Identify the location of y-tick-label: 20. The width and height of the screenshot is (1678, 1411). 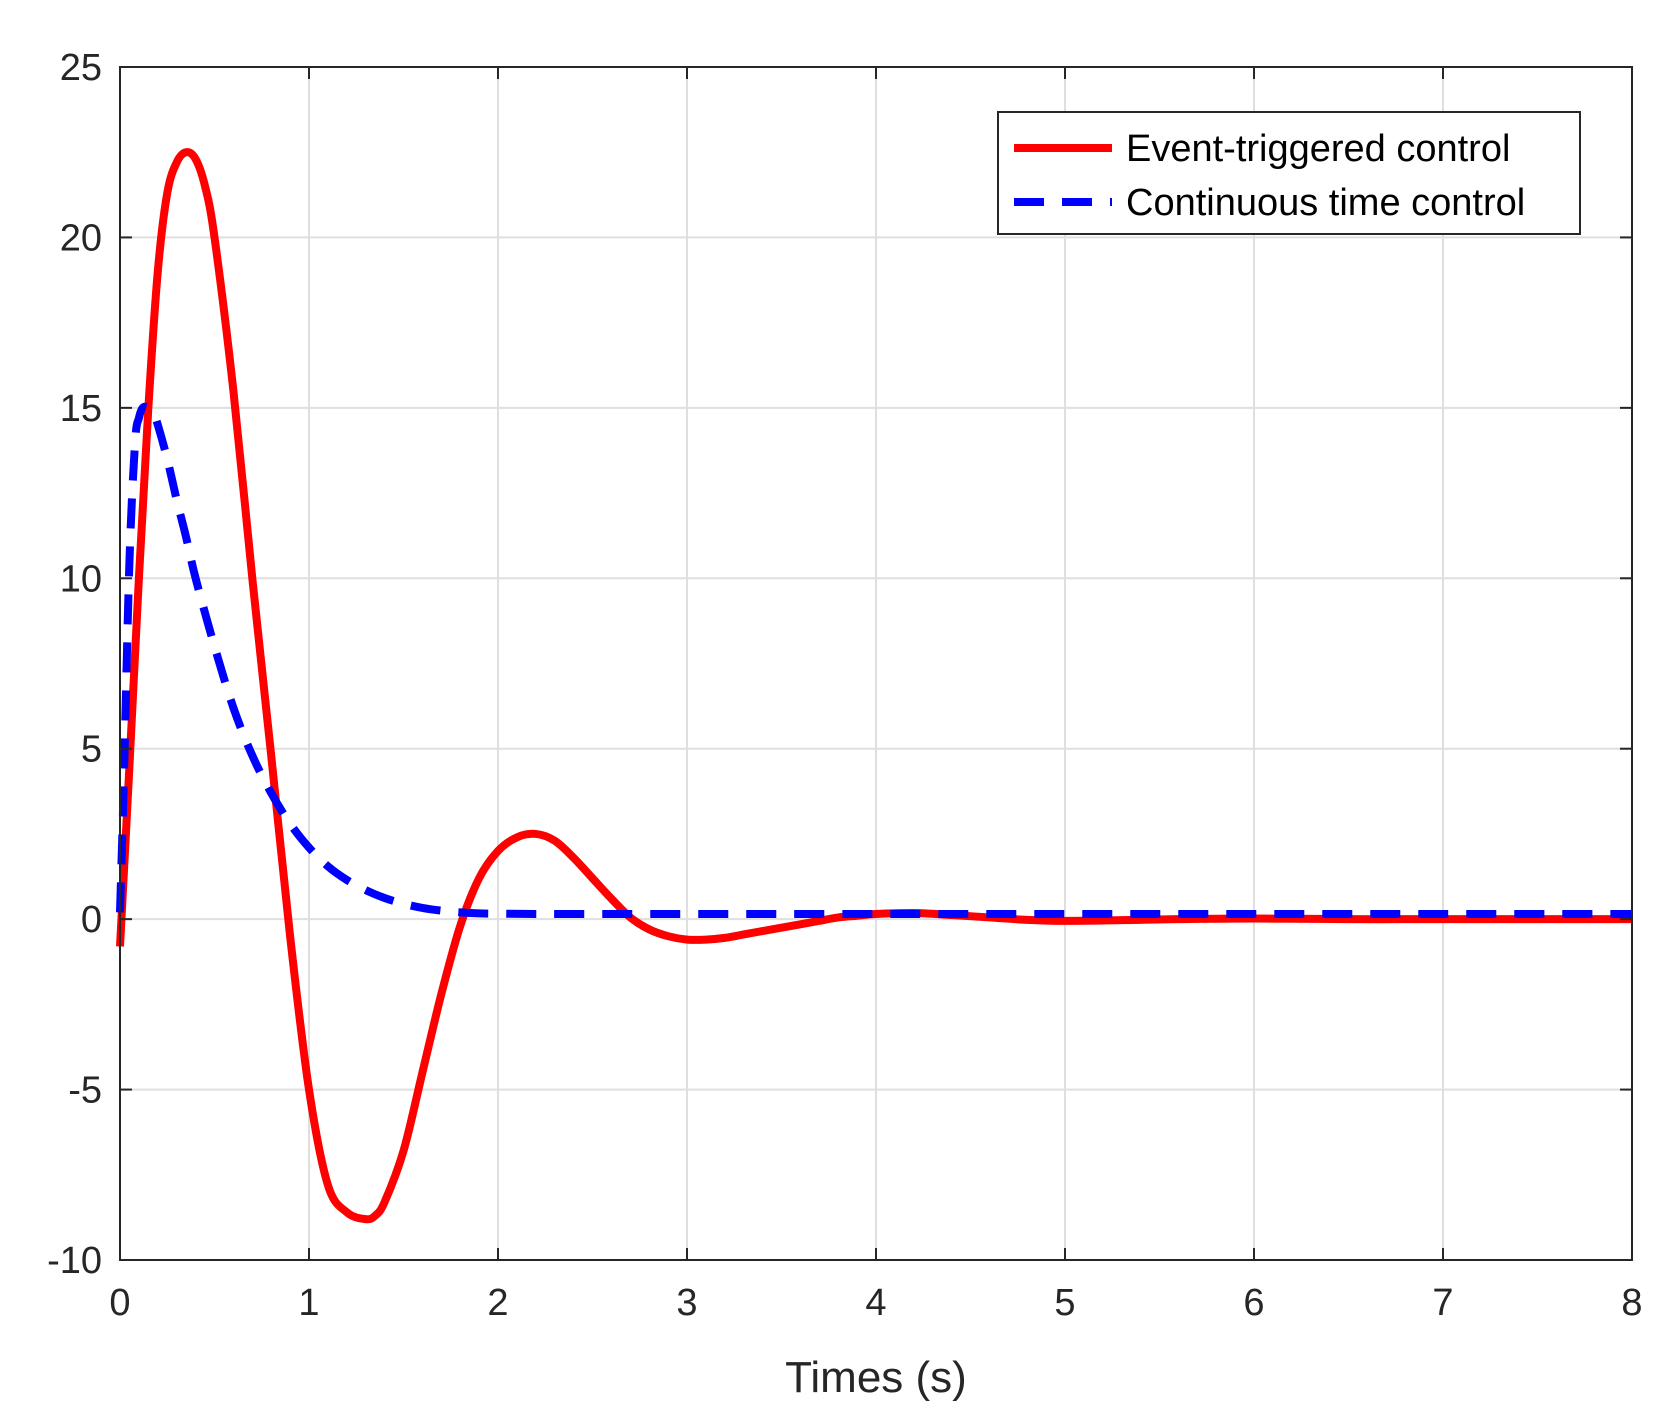
(81, 238).